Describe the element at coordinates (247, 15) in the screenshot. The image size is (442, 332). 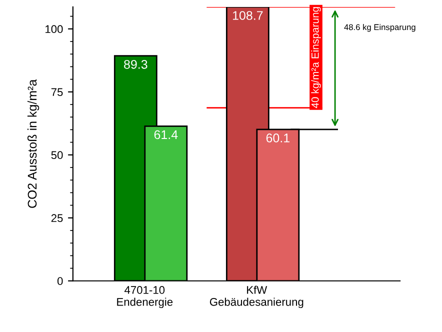
I see `data-label: 108.7` at that location.